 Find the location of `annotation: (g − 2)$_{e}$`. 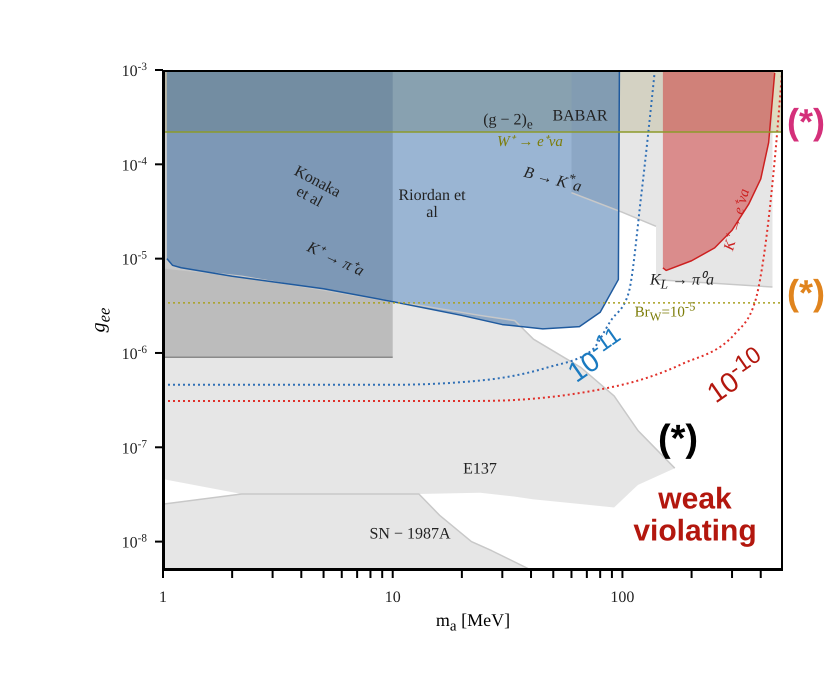

annotation: (g − 2)$_{e}$ is located at coordinates (508, 121).